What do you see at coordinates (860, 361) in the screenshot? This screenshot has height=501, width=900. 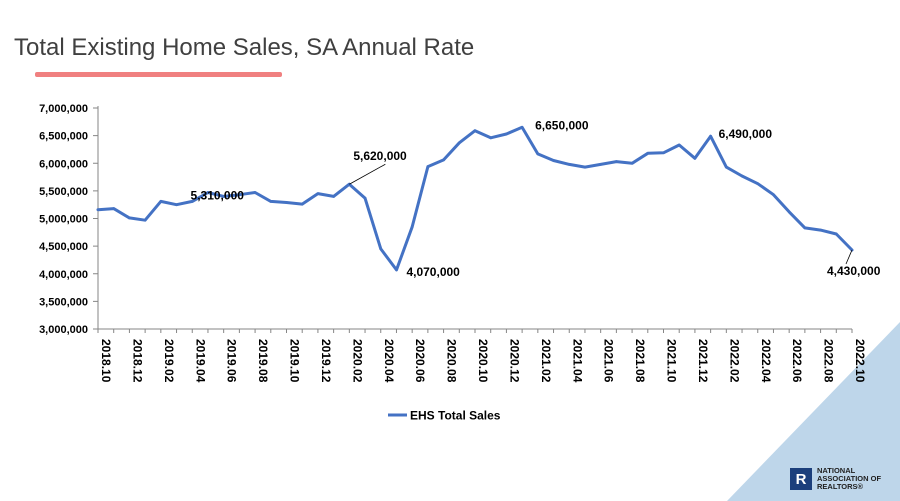 I see `x-tick-label: 2022.10` at bounding box center [860, 361].